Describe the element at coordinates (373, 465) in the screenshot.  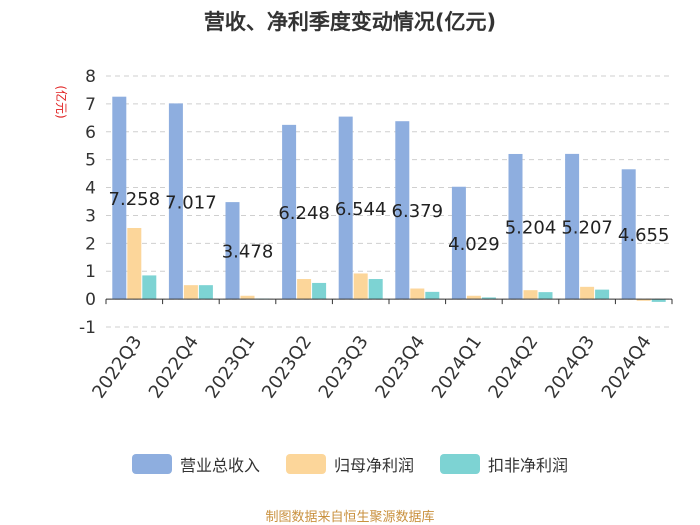
I see `legend-label: 归母净利润` at that location.